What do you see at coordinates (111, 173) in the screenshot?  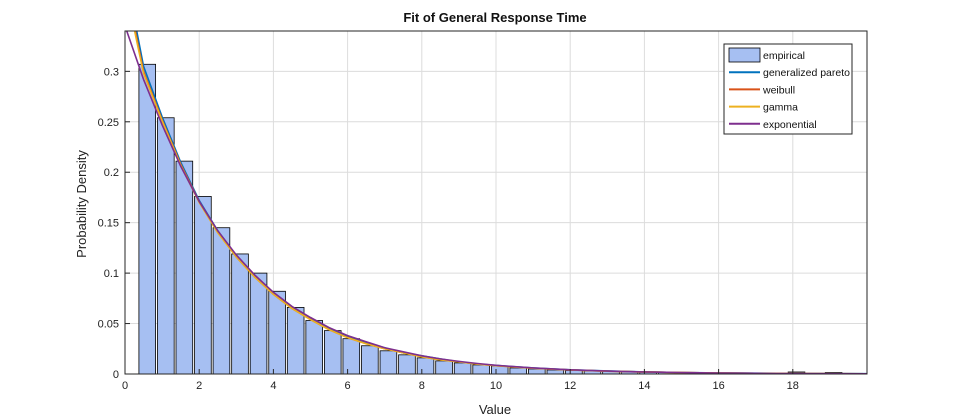 I see `y-tick-label: 0.2` at bounding box center [111, 173].